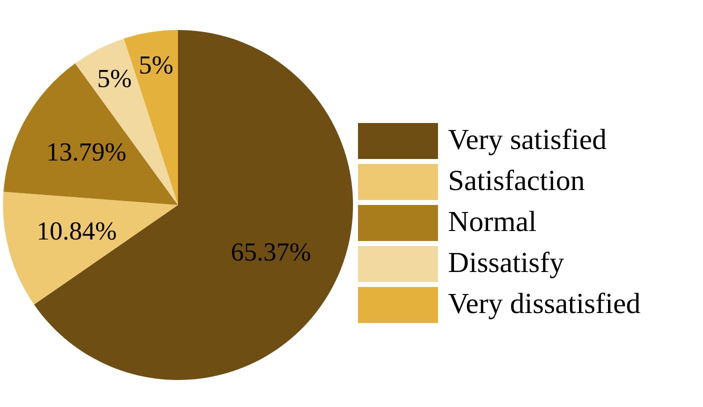  Describe the element at coordinates (506, 263) in the screenshot. I see `legend-label: Dissatisfy` at that location.